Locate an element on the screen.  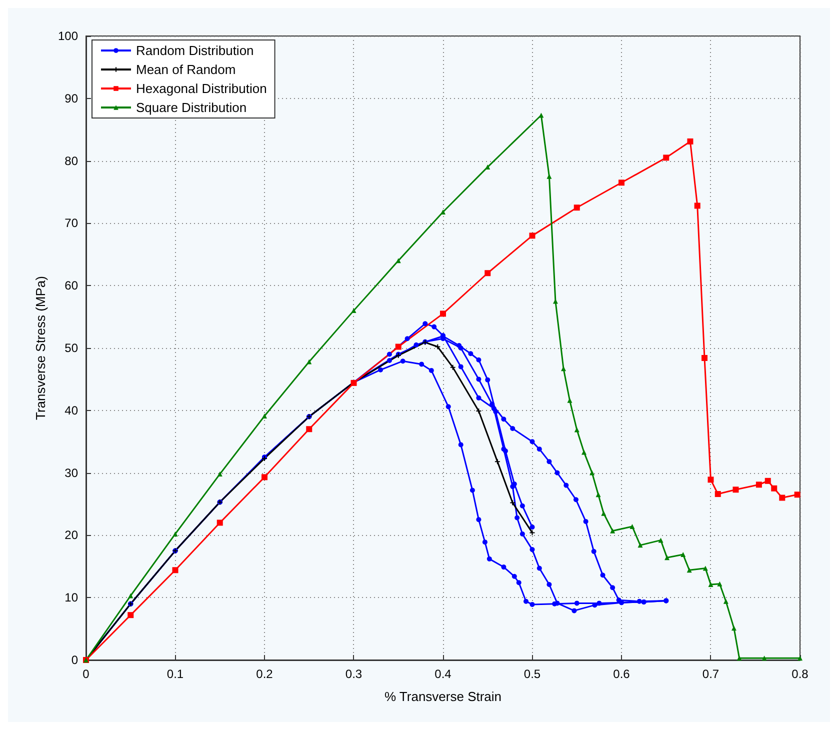
legend-label: Random Distribution is located at coordinates (195, 50).